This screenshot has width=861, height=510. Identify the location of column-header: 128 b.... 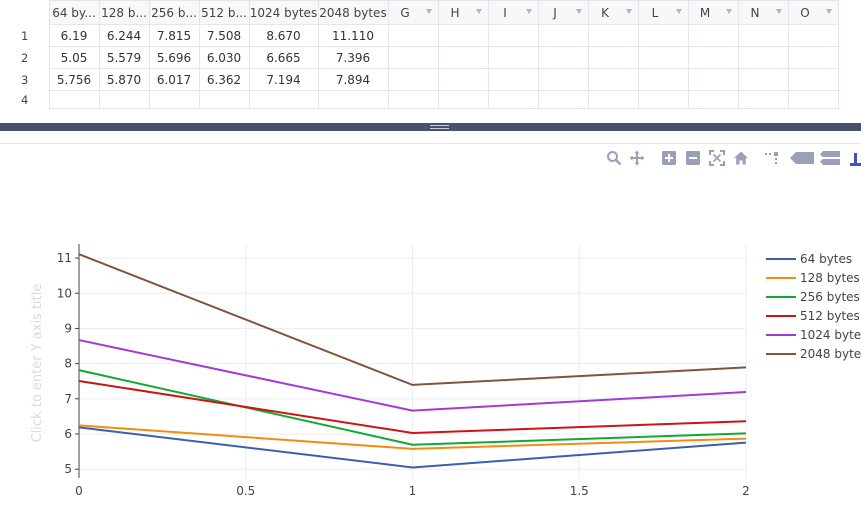
(124, 12).